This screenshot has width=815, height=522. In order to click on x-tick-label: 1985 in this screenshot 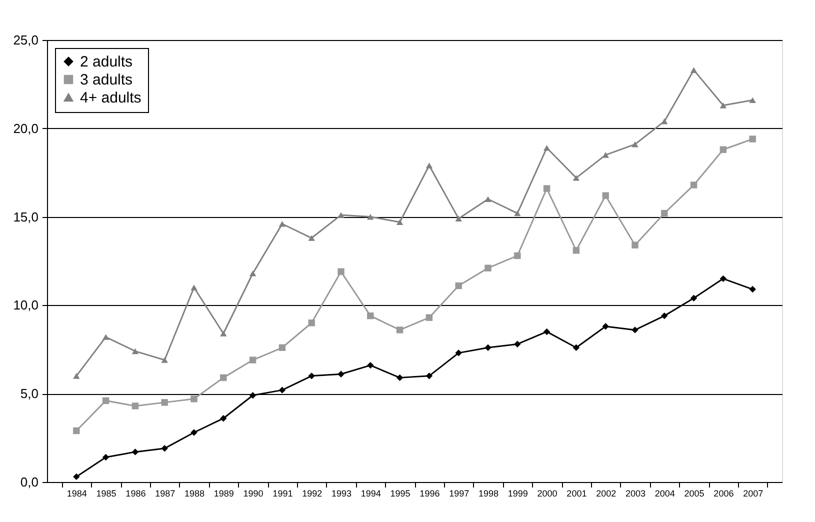, I will do `click(106, 493)`.